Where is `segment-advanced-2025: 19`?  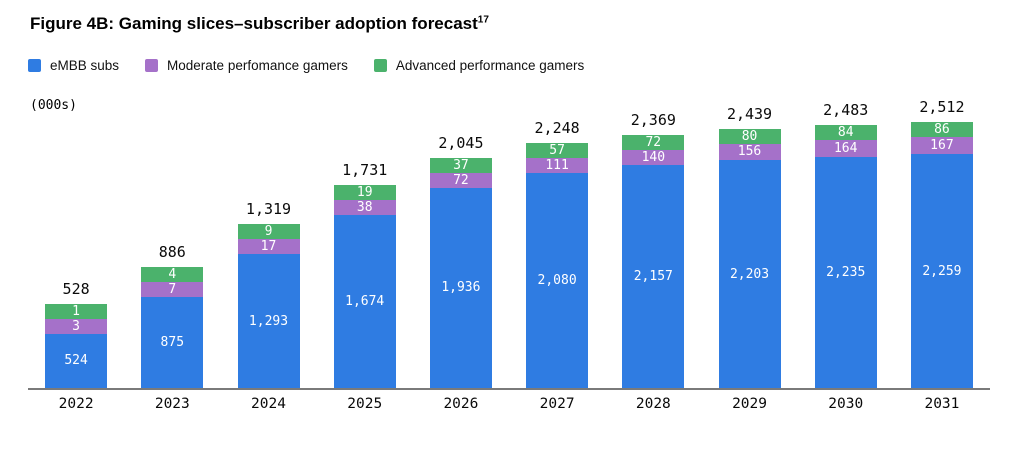
segment-advanced-2025: 19 is located at coordinates (364, 192).